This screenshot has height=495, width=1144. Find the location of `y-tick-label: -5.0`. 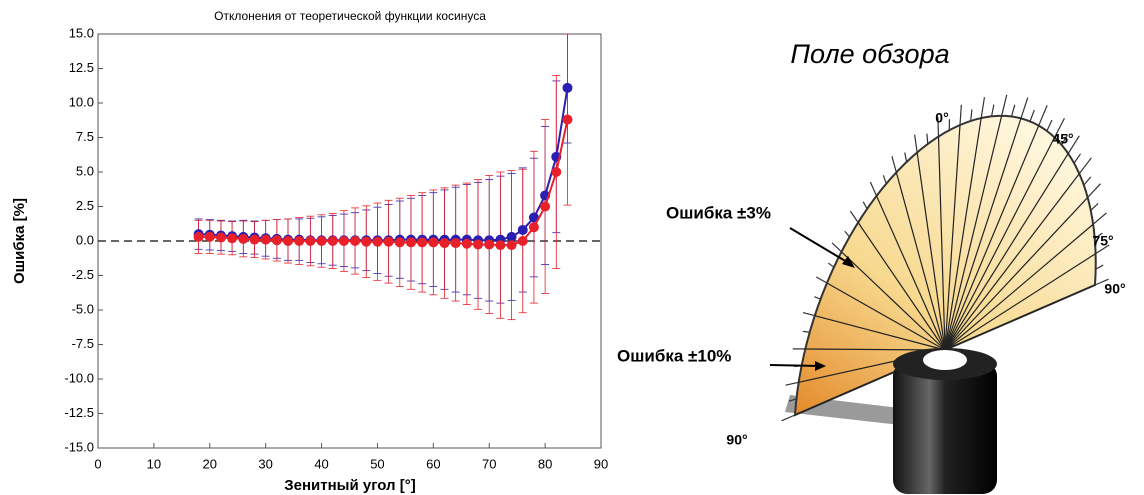

y-tick-label: -5.0 is located at coordinates (83, 308).